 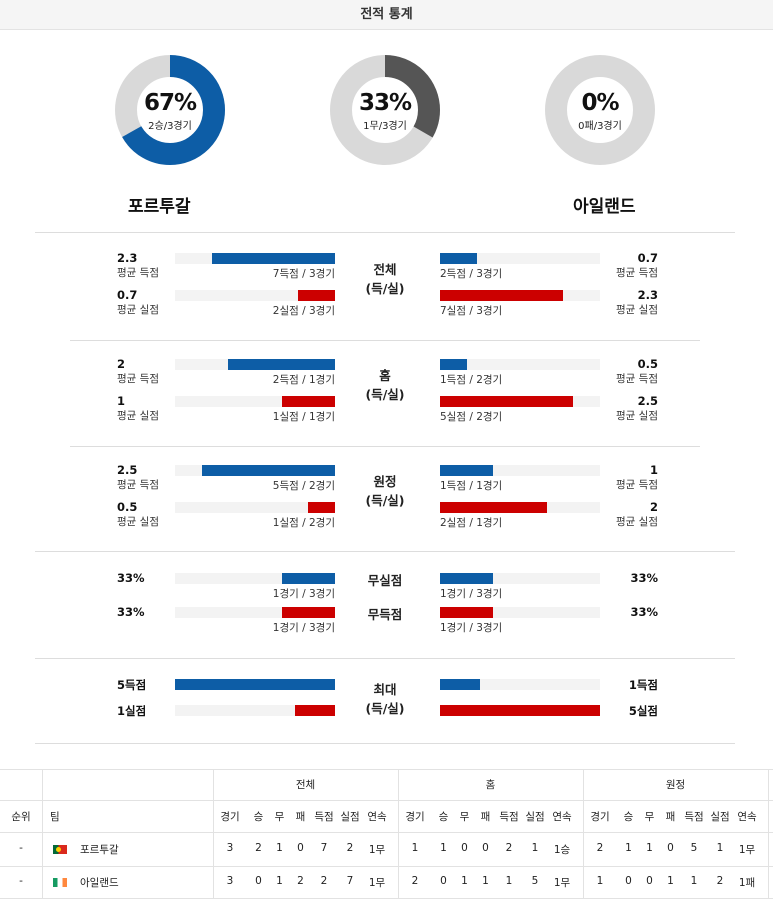 What do you see at coordinates (303, 311) in the screenshot?
I see `home-bar-caption: 2실점 / 3경기` at bounding box center [303, 311].